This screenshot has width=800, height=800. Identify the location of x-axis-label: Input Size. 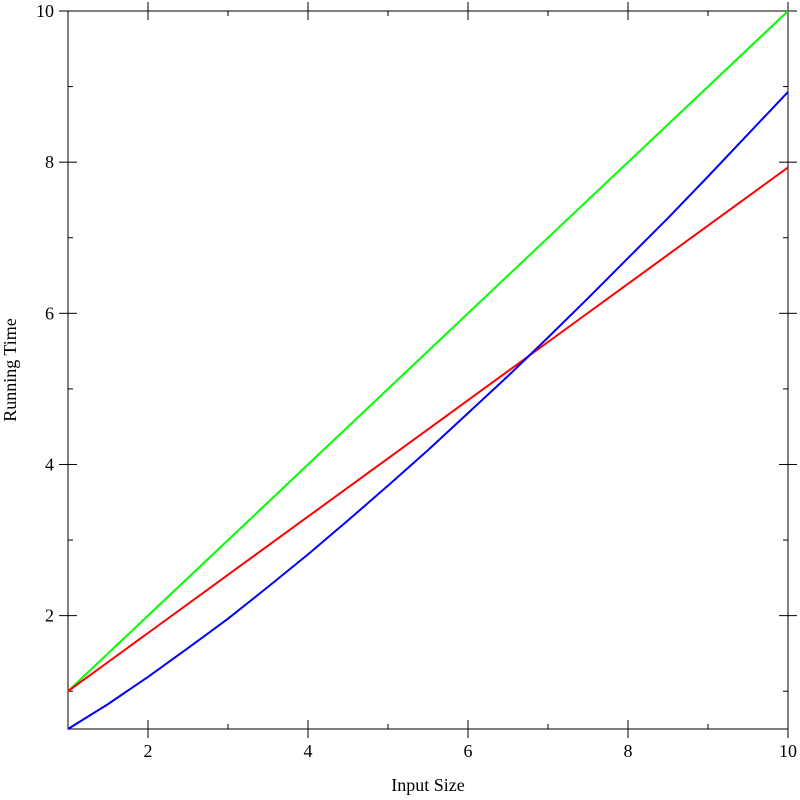
(428, 785).